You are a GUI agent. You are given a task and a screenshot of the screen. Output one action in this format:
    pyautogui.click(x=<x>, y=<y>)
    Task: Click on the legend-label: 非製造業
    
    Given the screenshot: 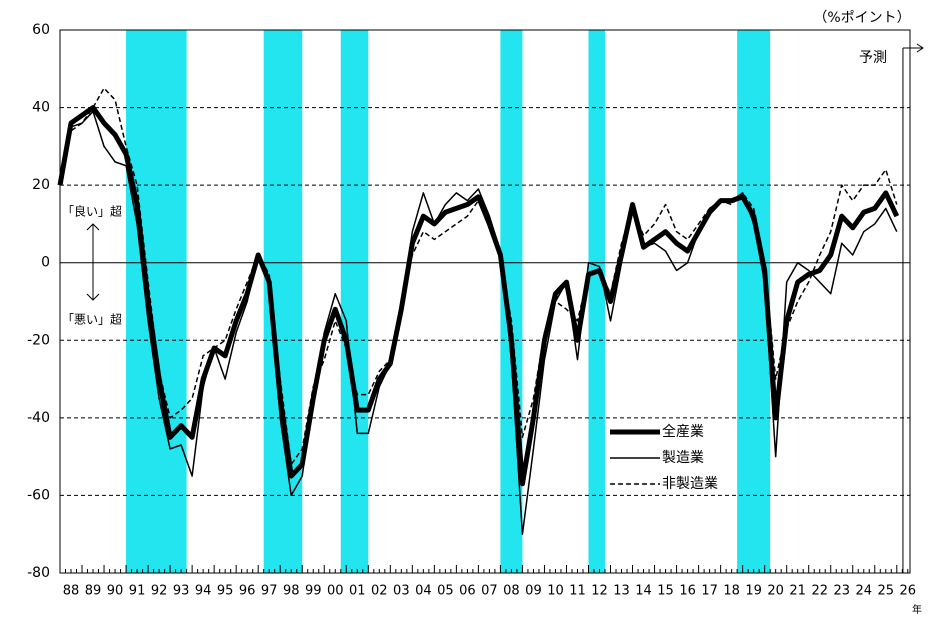 What is the action you would take?
    pyautogui.click(x=690, y=484)
    